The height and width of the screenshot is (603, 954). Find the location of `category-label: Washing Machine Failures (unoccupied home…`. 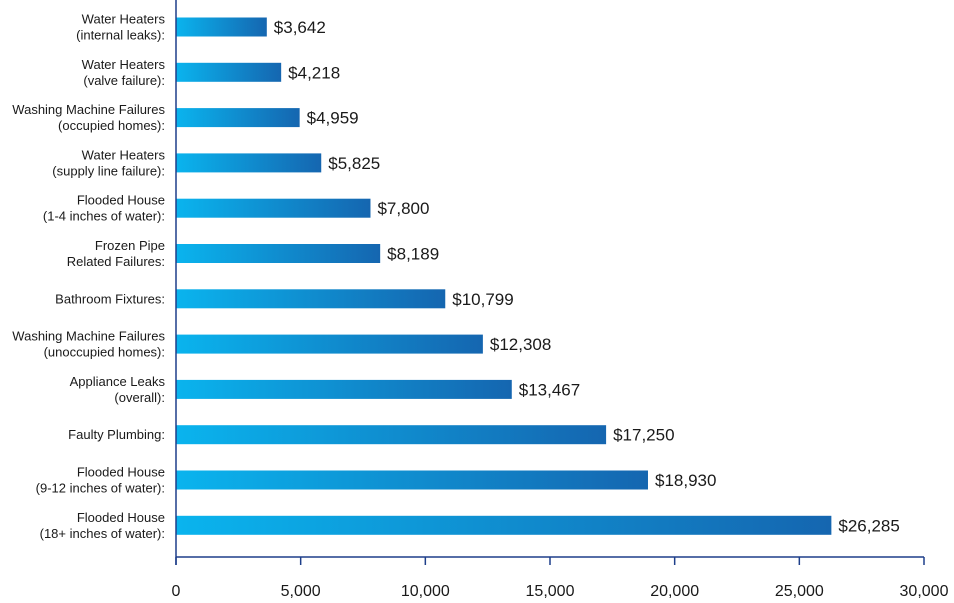

category-label: Washing Machine Failures (unoccupied home… is located at coordinates (88, 344).